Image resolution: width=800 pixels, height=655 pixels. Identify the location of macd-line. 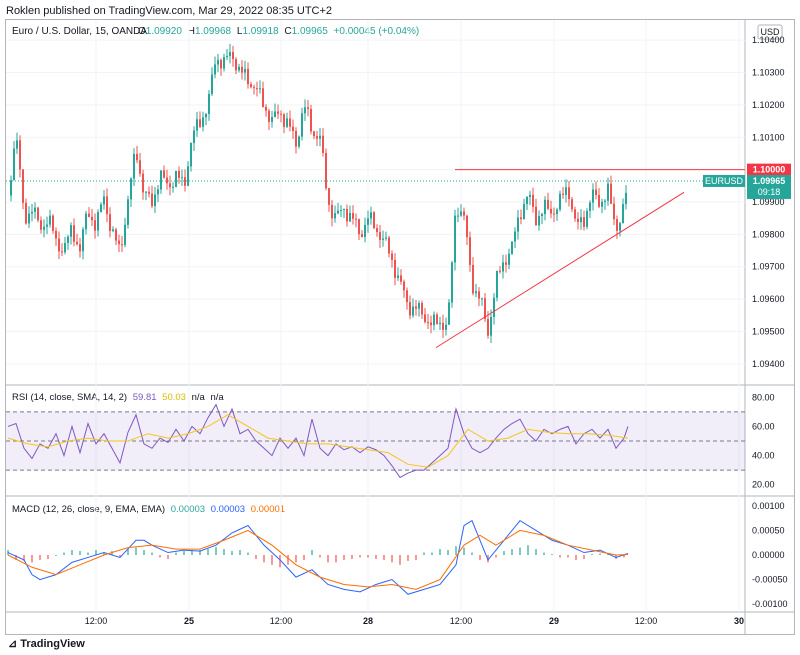
(318, 557).